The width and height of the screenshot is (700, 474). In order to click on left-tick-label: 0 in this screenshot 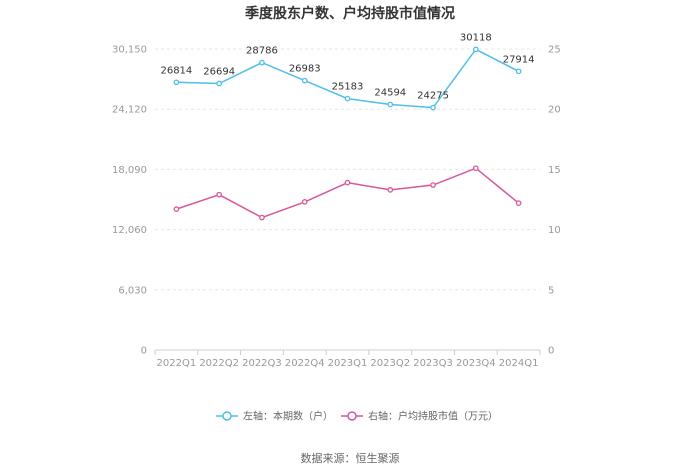, I will do `click(144, 351)`.